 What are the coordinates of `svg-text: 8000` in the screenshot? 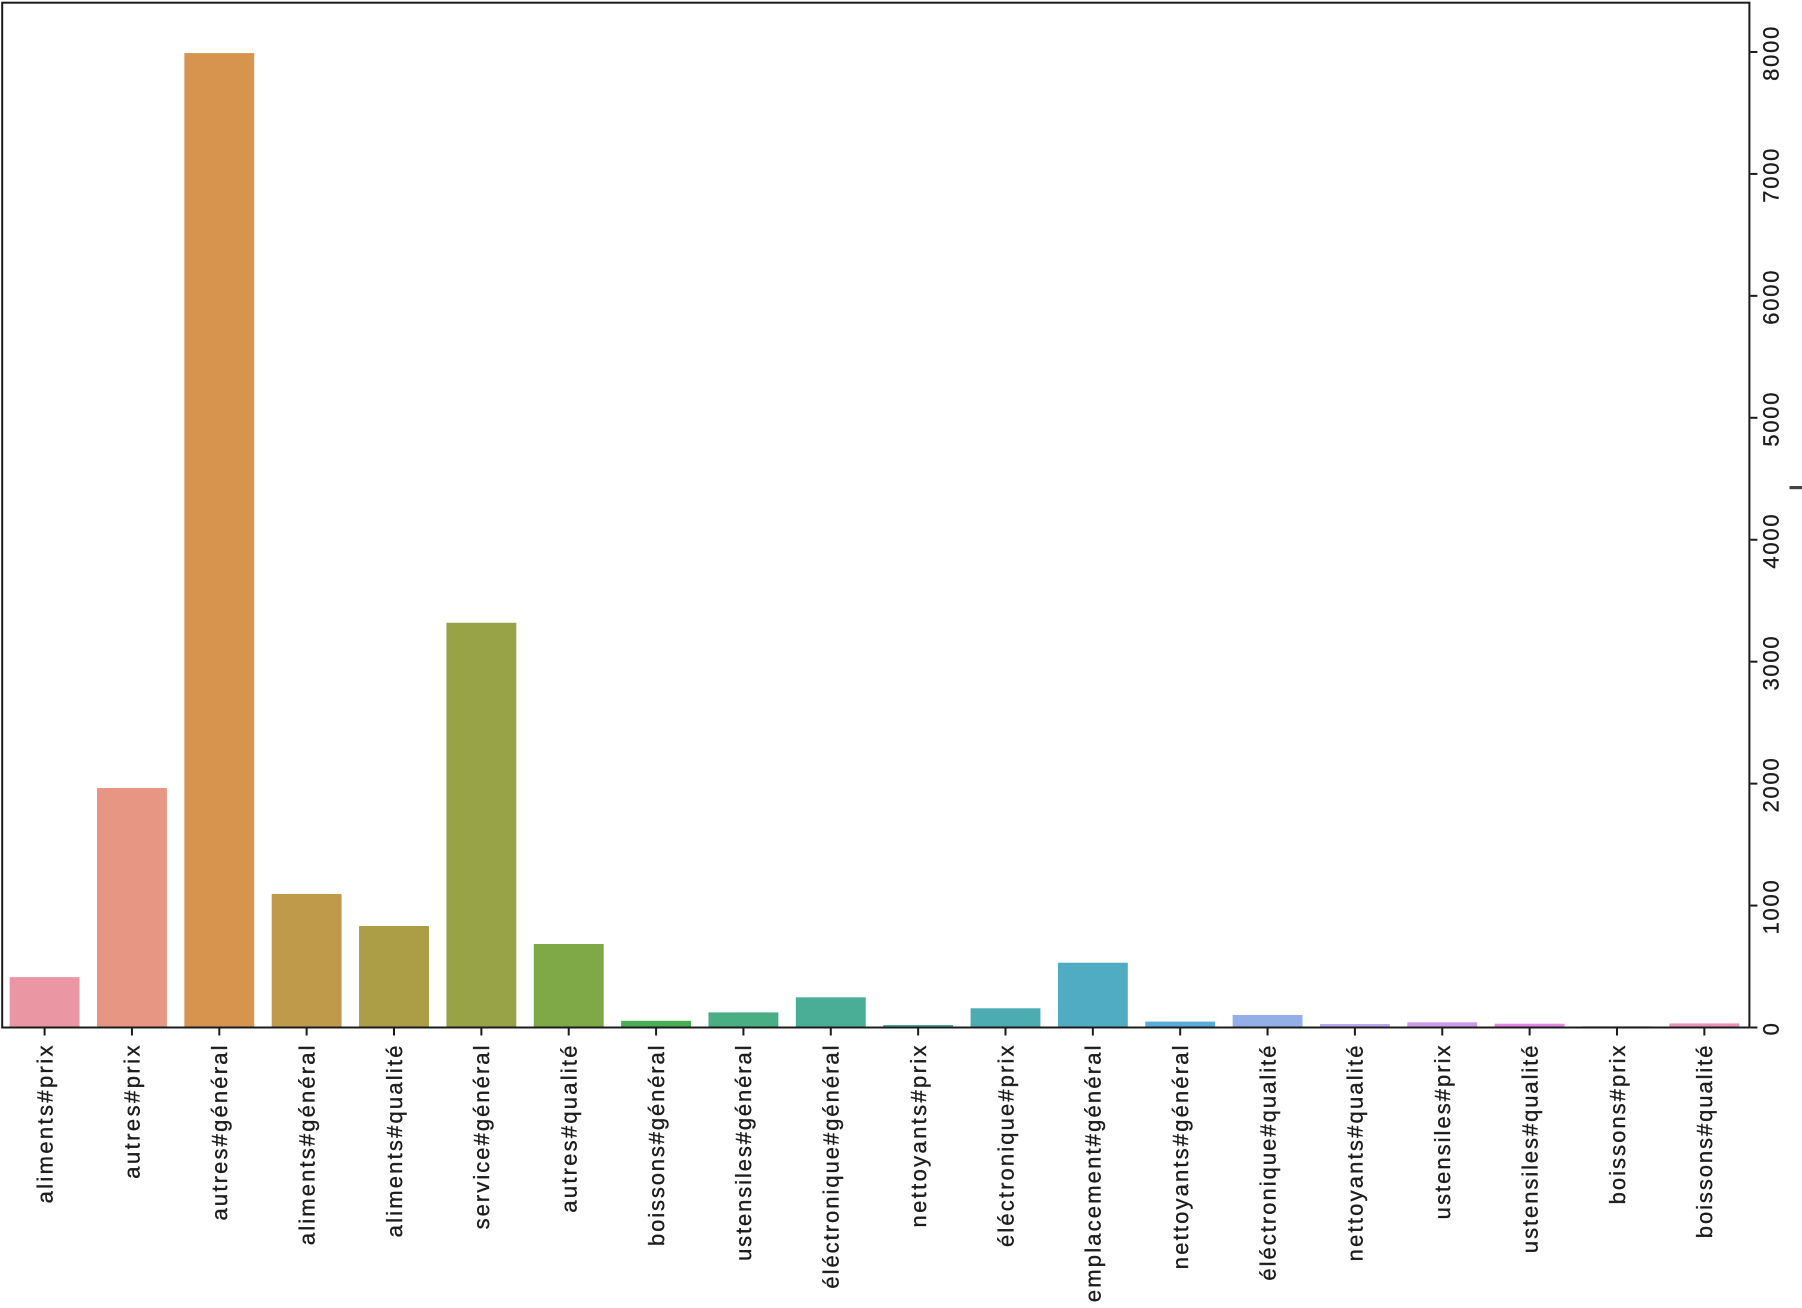 It's located at (1771, 53).